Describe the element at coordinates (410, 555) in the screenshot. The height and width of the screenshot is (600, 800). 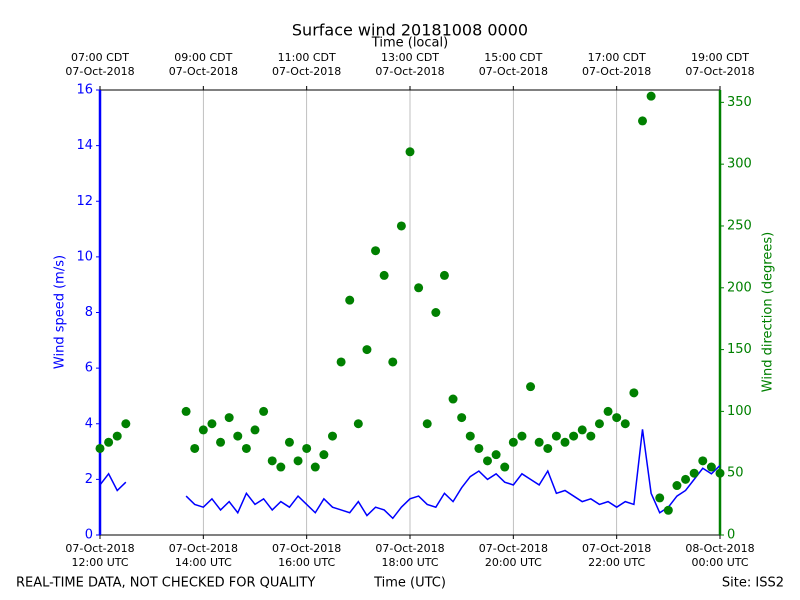
I see `x-tick-label: 07-Oct-2018 18:00 UTC` at that location.